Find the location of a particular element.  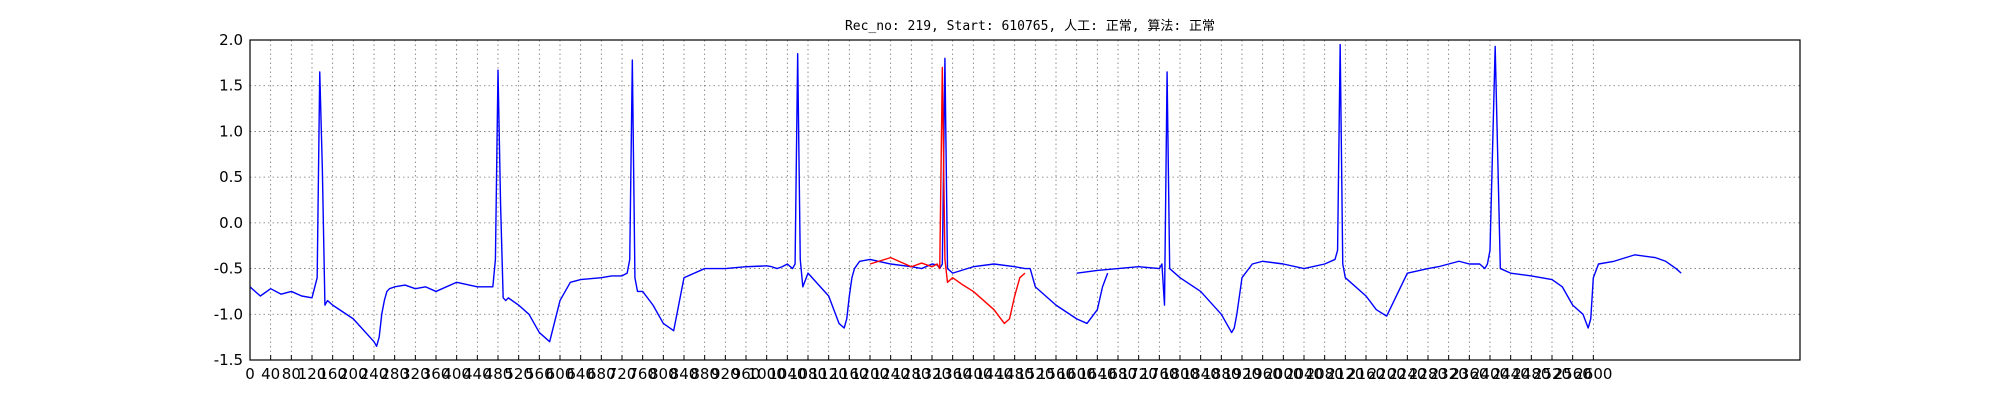

x-tick-label: 2160 is located at coordinates (1366, 374).